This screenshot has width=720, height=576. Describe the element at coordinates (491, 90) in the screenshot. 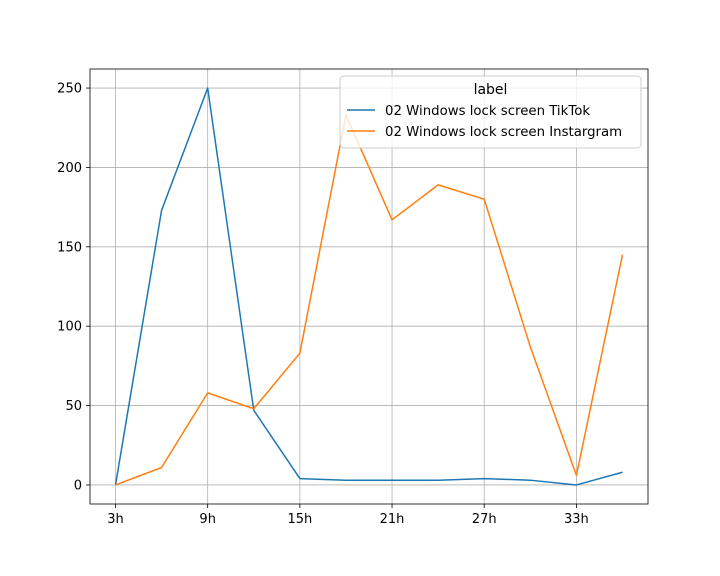

I see `legend-title: label` at that location.